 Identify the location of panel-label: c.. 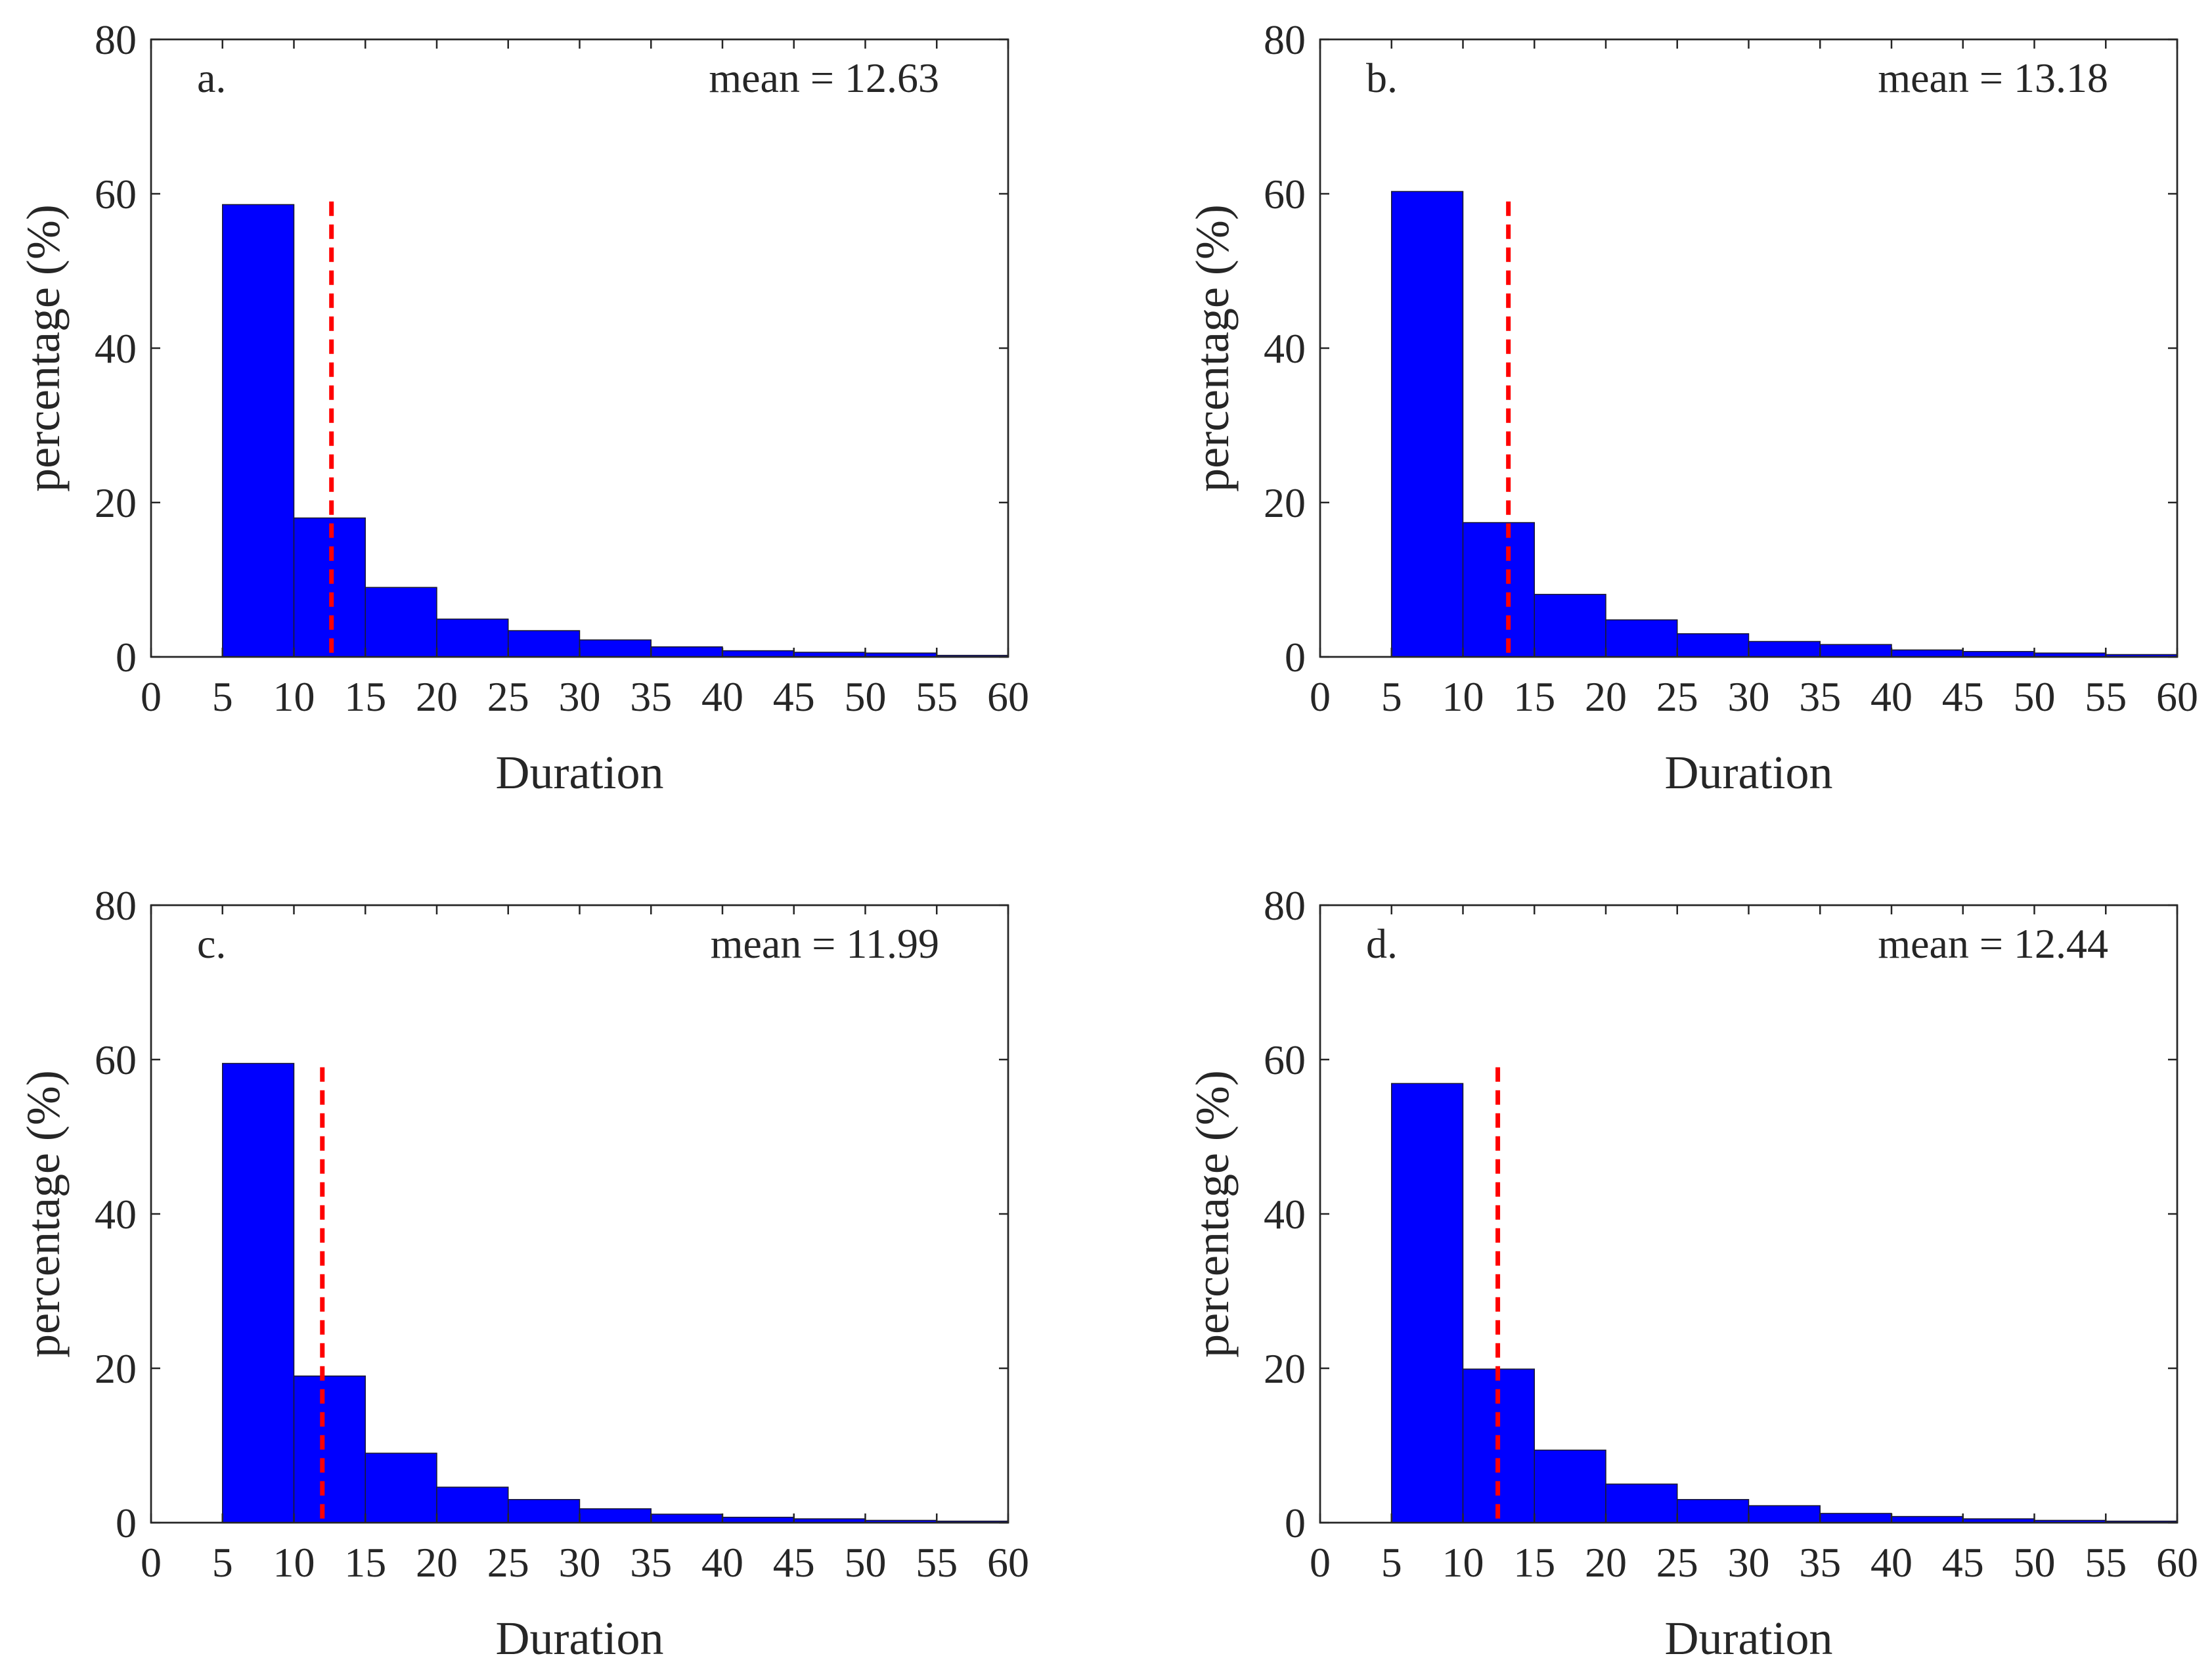
(211, 943).